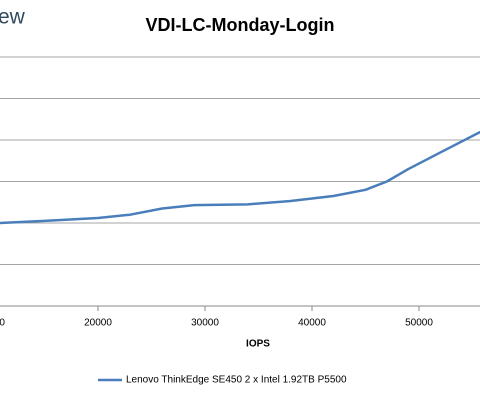  What do you see at coordinates (258, 344) in the screenshot?
I see `x-axis-label: IOPS` at bounding box center [258, 344].